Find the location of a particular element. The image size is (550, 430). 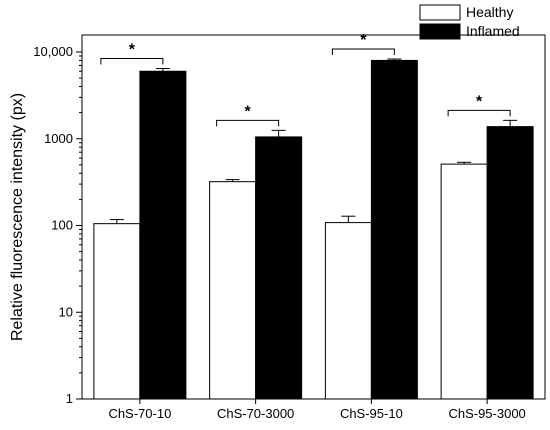

legend-label-inflamed: Inflamed is located at coordinates (493, 31).